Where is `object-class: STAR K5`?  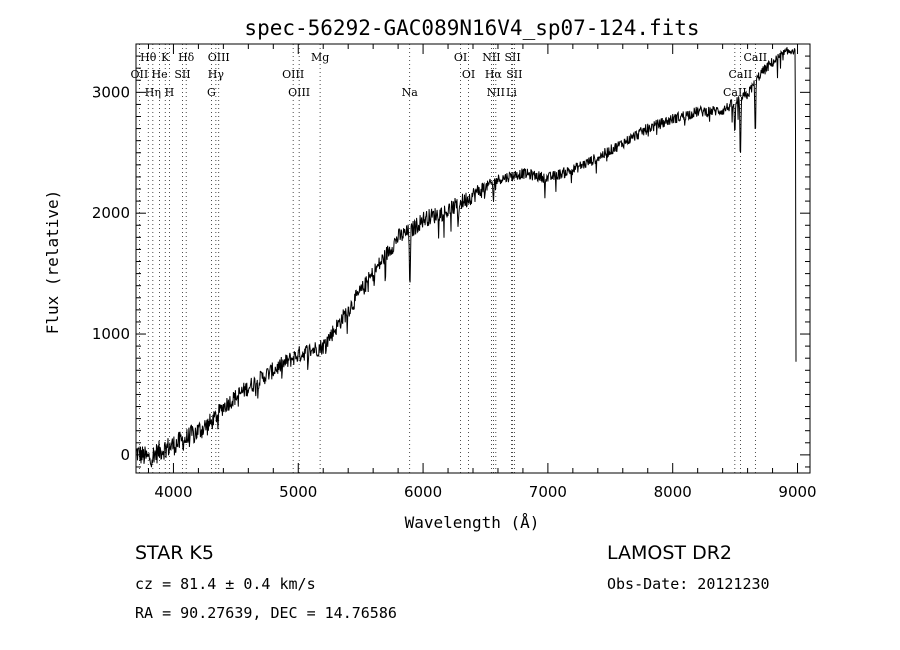
object-class: STAR K5 is located at coordinates (174, 553).